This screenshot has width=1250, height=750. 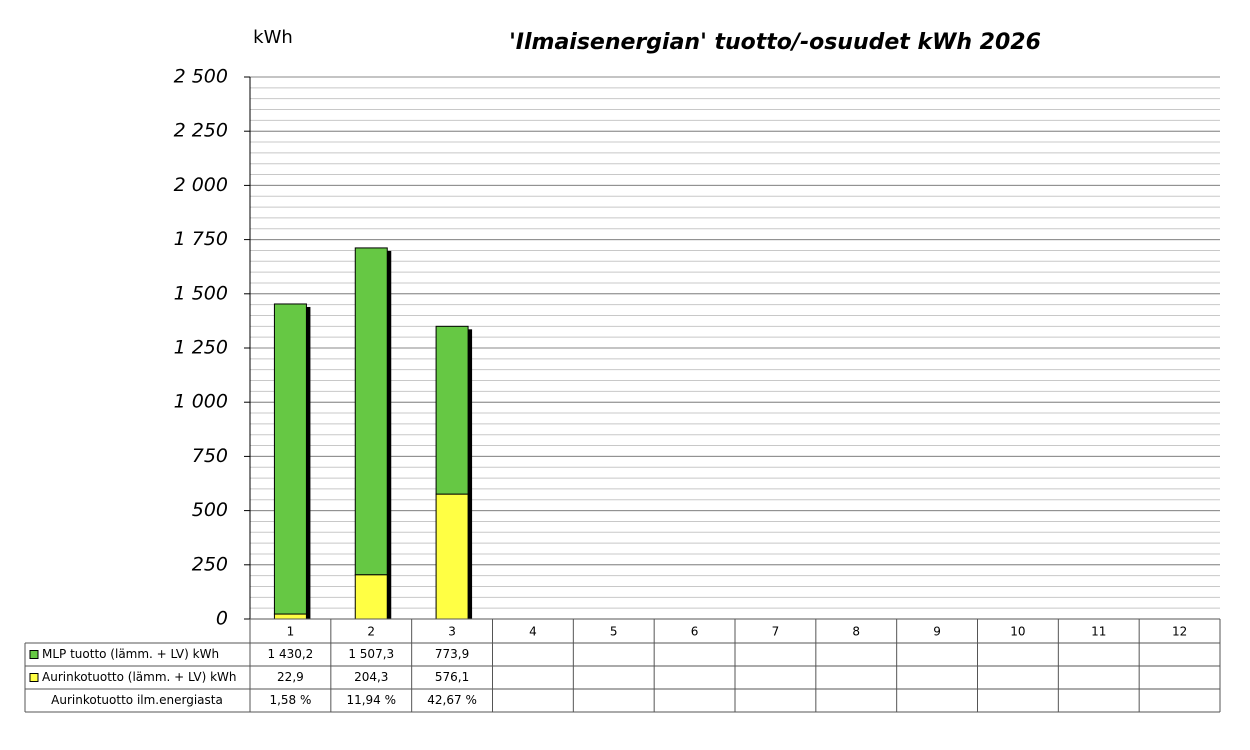 What do you see at coordinates (222, 619) in the screenshot?
I see `y-tick-label: 0` at bounding box center [222, 619].